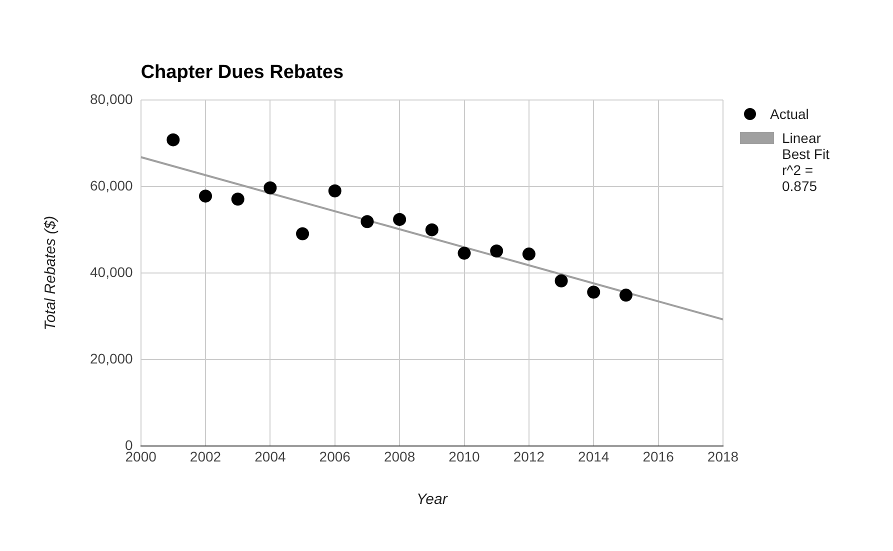 This screenshot has height=551, width=893. What do you see at coordinates (335, 456) in the screenshot?
I see `x-tick-label: 2006` at bounding box center [335, 456].